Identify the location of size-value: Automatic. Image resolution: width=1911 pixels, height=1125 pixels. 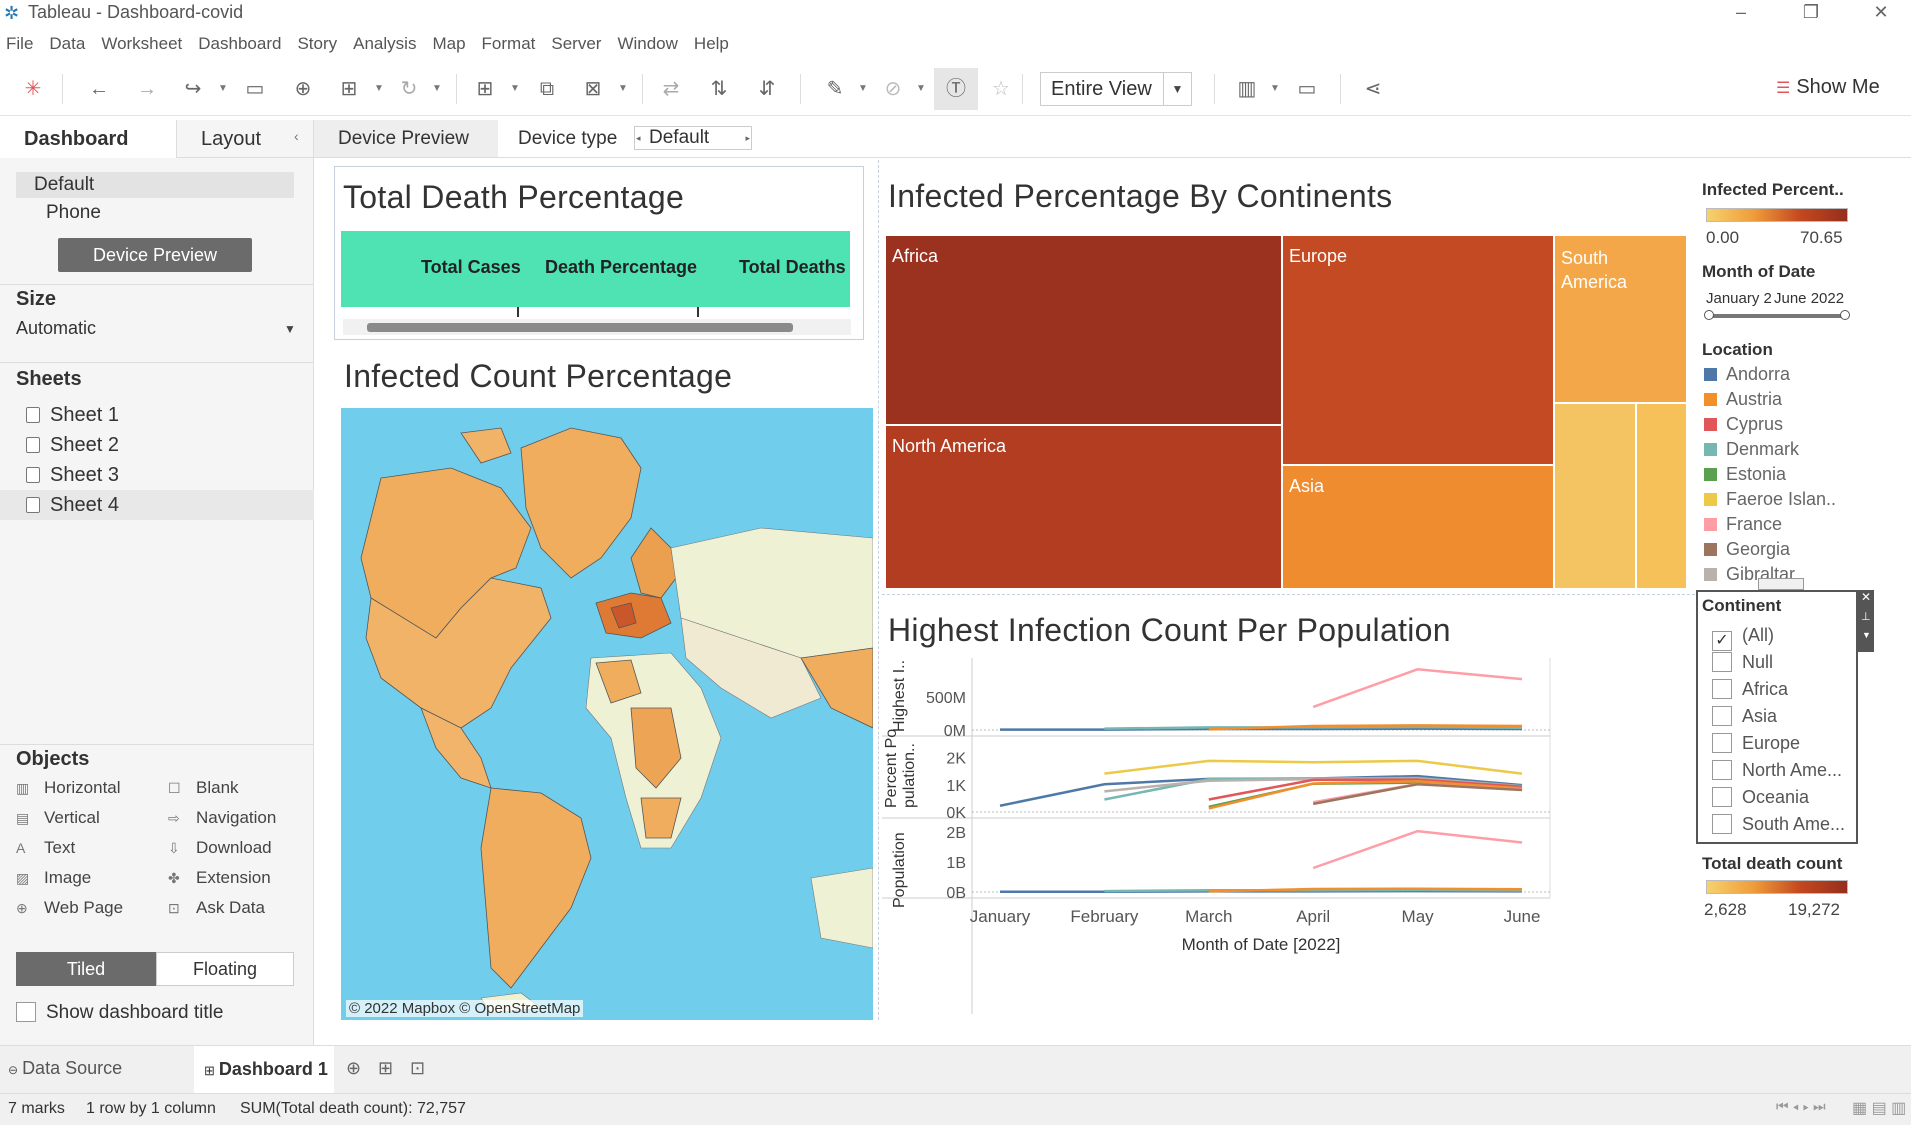
(56, 328).